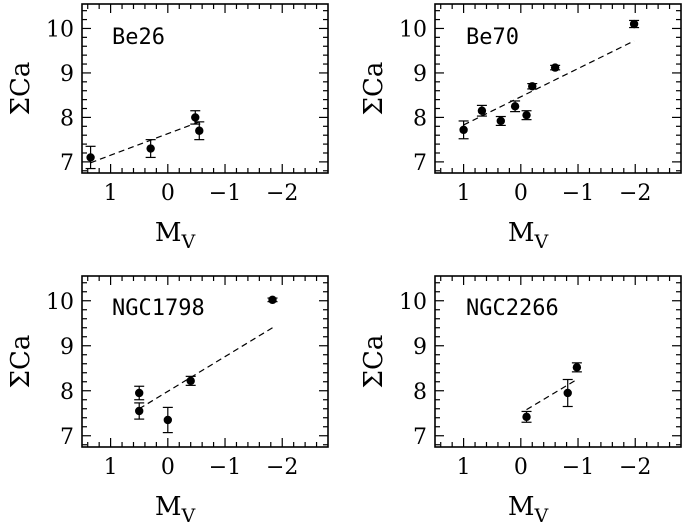 This screenshot has width=682, height=529. What do you see at coordinates (512, 308) in the screenshot?
I see `panel-title-ngc2266: NGC2266` at bounding box center [512, 308].